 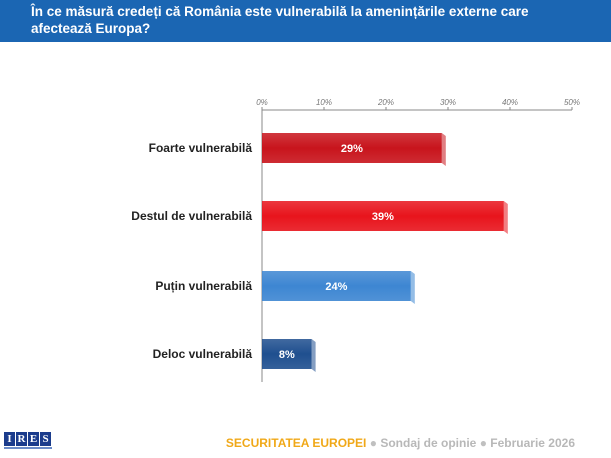 What do you see at coordinates (203, 354) in the screenshot?
I see `category-label: Deloc vulnerabilă` at bounding box center [203, 354].